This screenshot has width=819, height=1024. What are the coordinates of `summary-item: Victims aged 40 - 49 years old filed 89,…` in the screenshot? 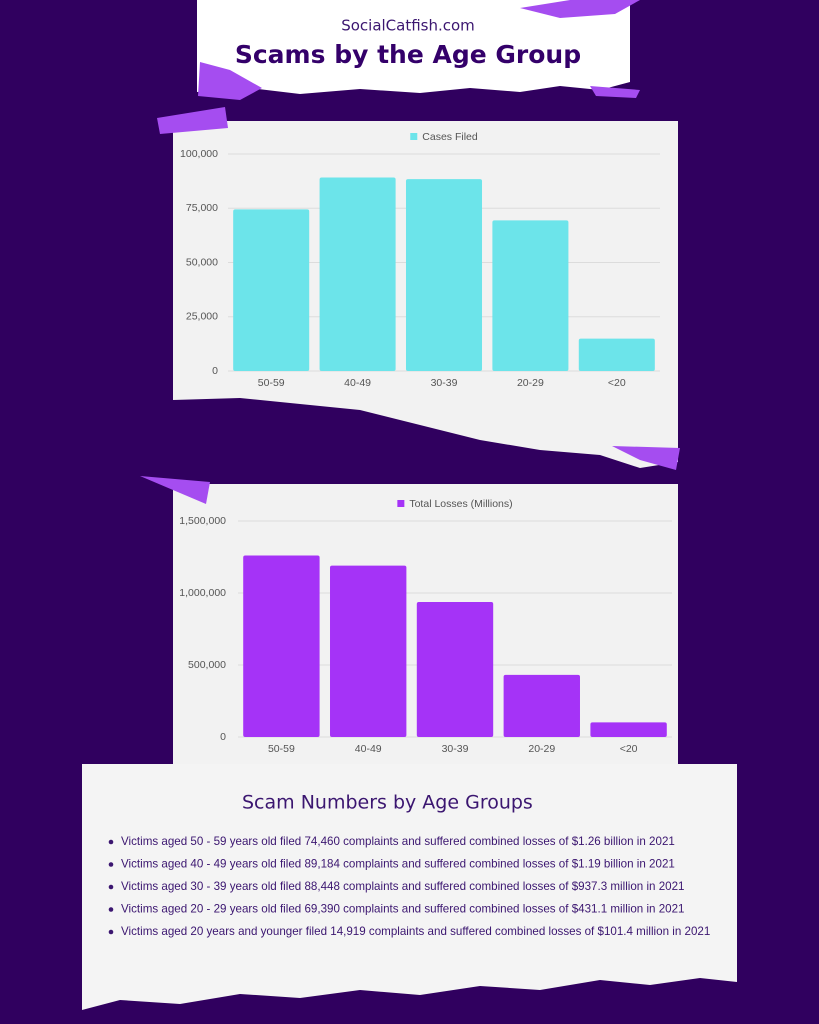 It's located at (398, 864).